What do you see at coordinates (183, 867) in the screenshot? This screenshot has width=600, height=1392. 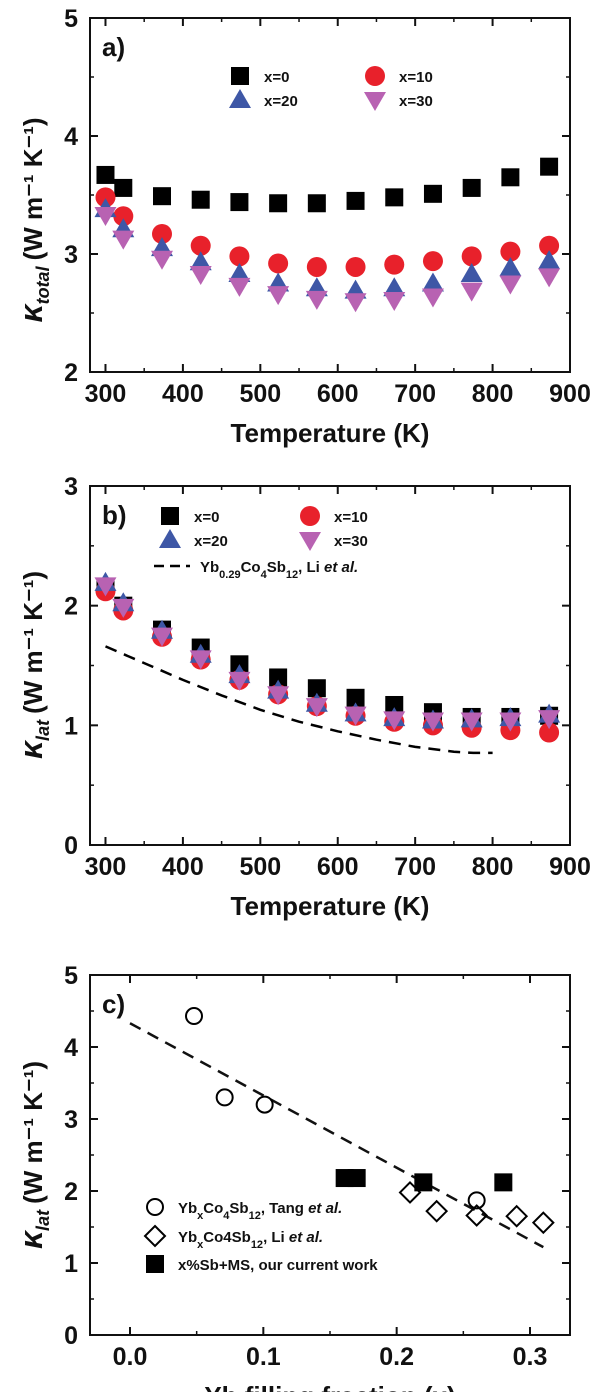 I see `x-tick-label: 400` at bounding box center [183, 867].